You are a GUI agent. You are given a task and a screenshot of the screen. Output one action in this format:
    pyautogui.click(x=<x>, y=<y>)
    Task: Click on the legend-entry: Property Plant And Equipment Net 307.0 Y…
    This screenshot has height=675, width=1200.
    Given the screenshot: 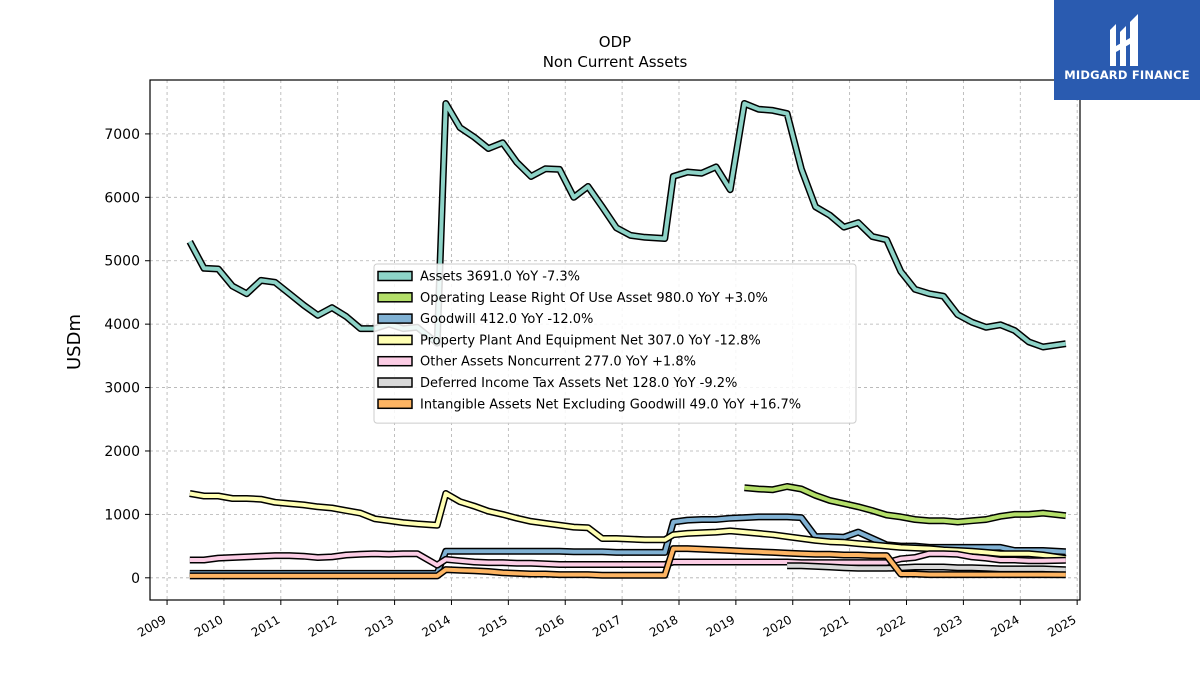 What is the action you would take?
    pyautogui.click(x=569, y=340)
    